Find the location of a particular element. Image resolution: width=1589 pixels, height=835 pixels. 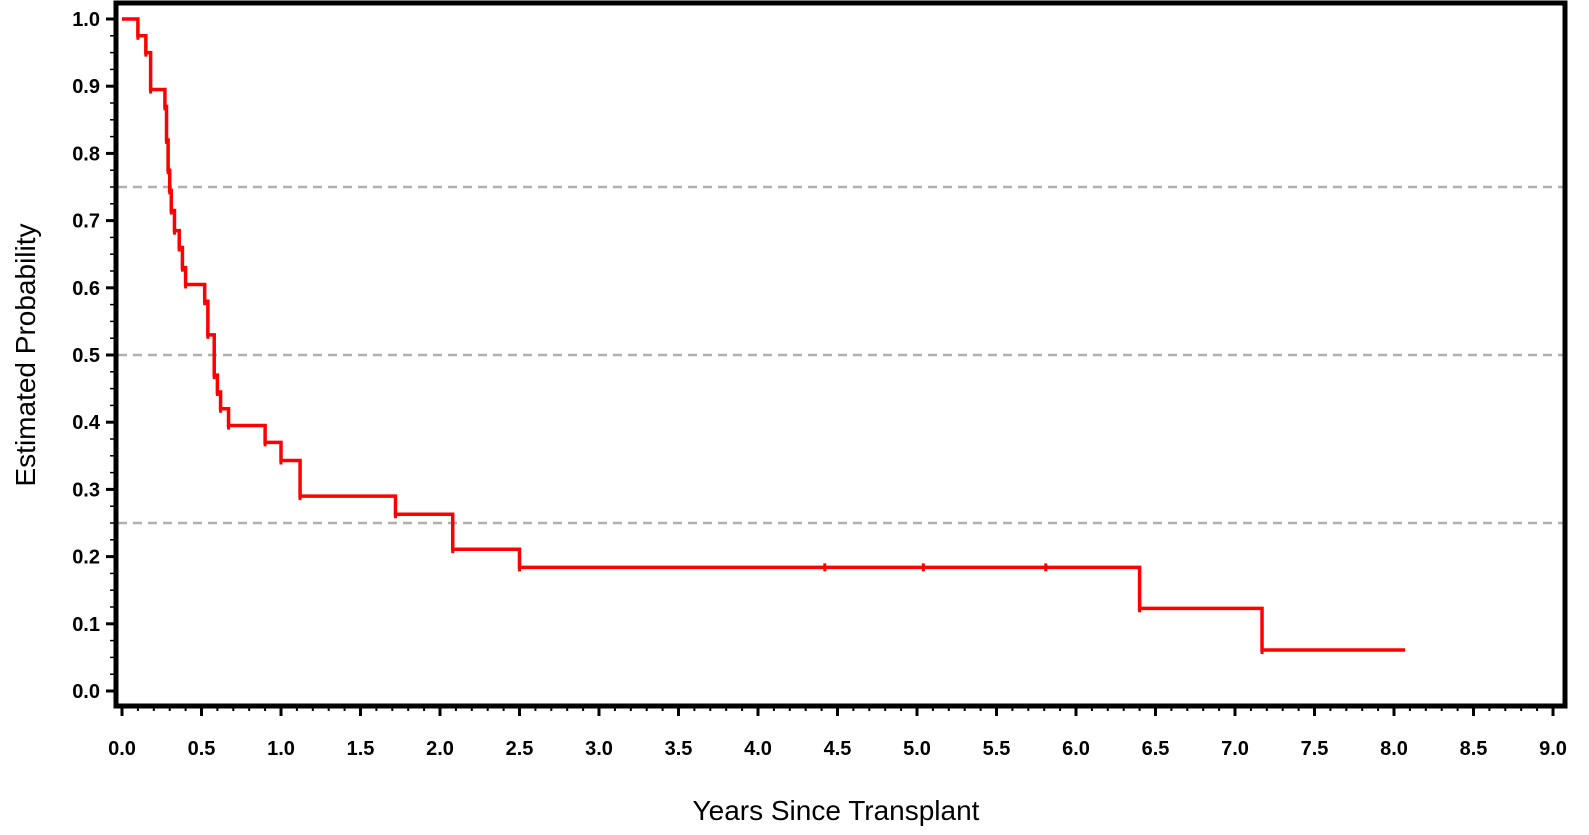

x-tick-label: 8.0 is located at coordinates (1394, 749).